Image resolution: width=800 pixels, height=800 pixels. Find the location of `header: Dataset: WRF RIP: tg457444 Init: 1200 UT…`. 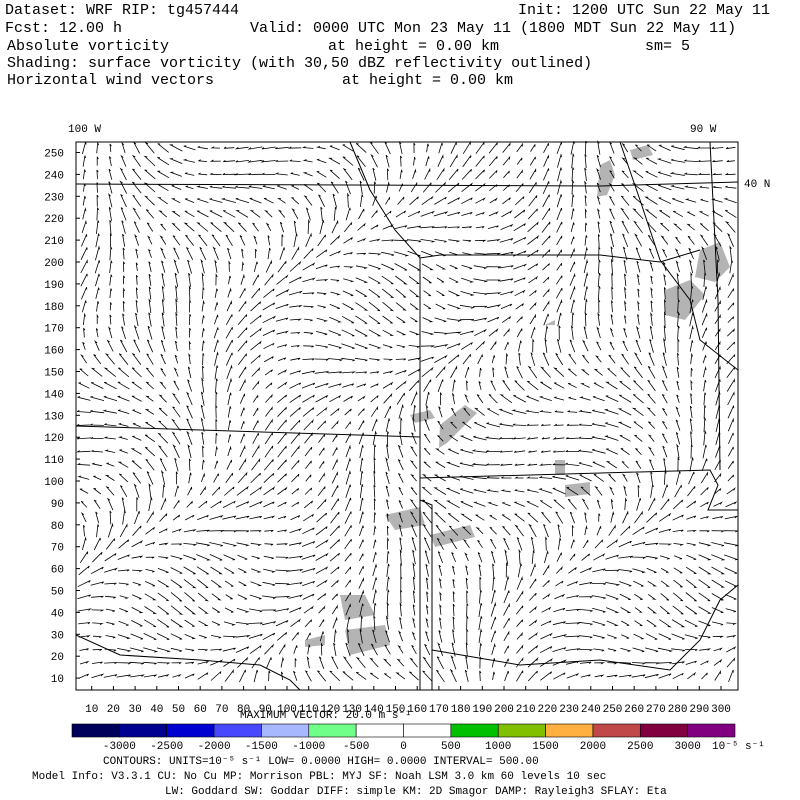

header: Dataset: WRF RIP: tg457444 Init: 1200 UT… is located at coordinates (387, 45).